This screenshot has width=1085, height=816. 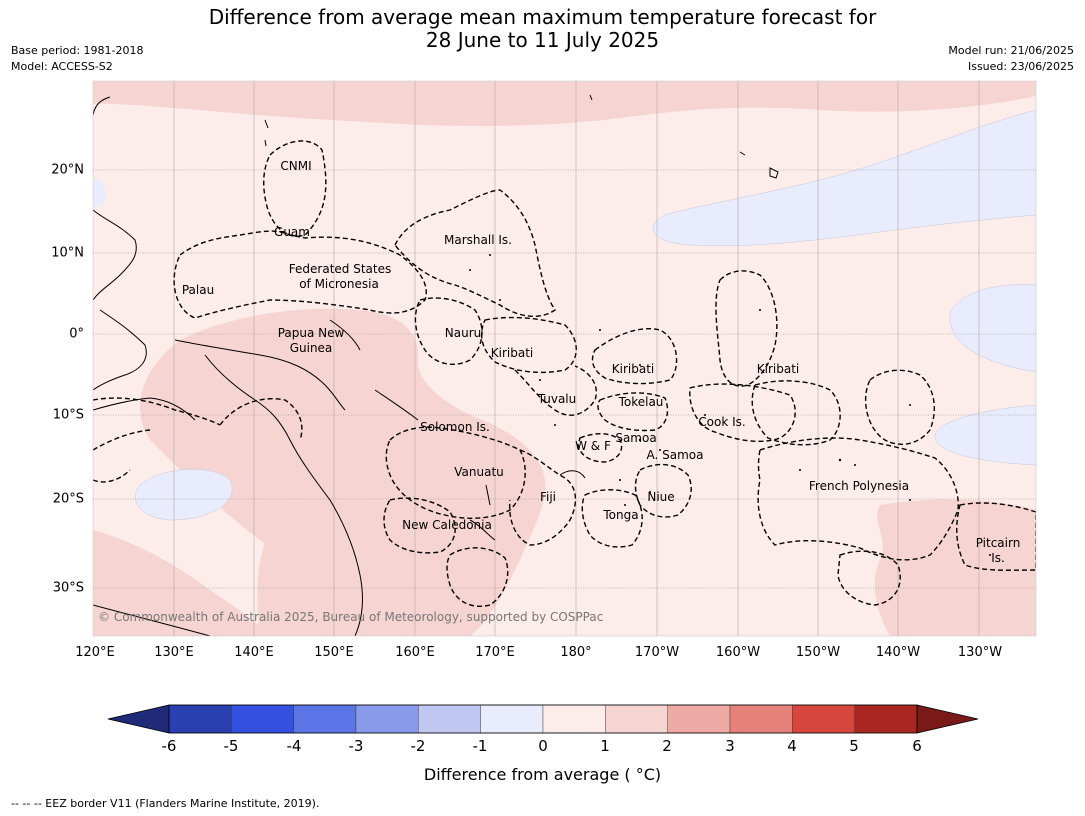 I want to click on lat-label: 20°N, so click(x=67, y=170).